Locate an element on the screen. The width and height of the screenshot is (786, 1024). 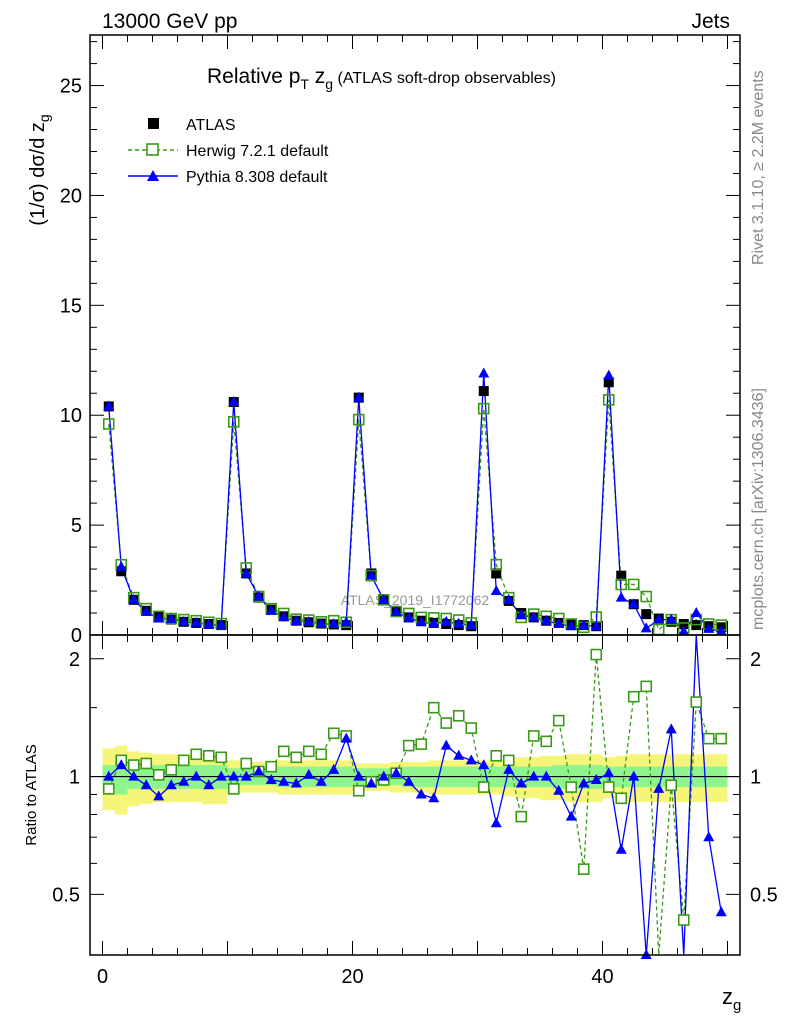
xlabel-sub: g is located at coordinates (737, 1005).